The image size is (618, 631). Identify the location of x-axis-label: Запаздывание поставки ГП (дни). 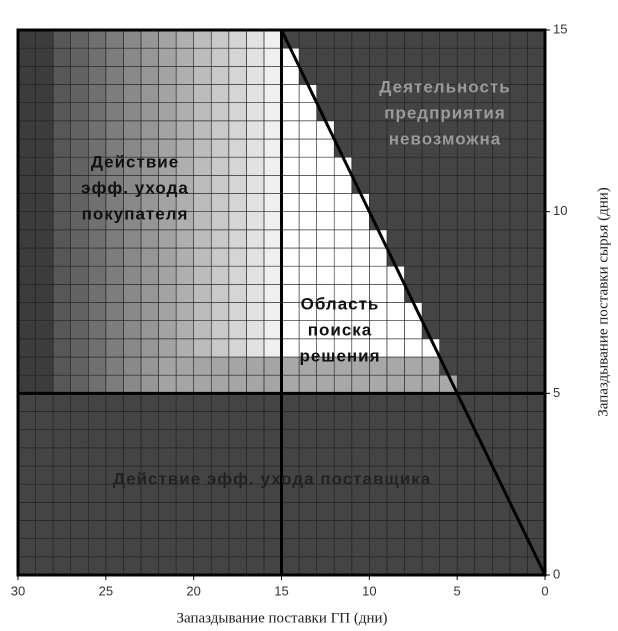
(281, 618).